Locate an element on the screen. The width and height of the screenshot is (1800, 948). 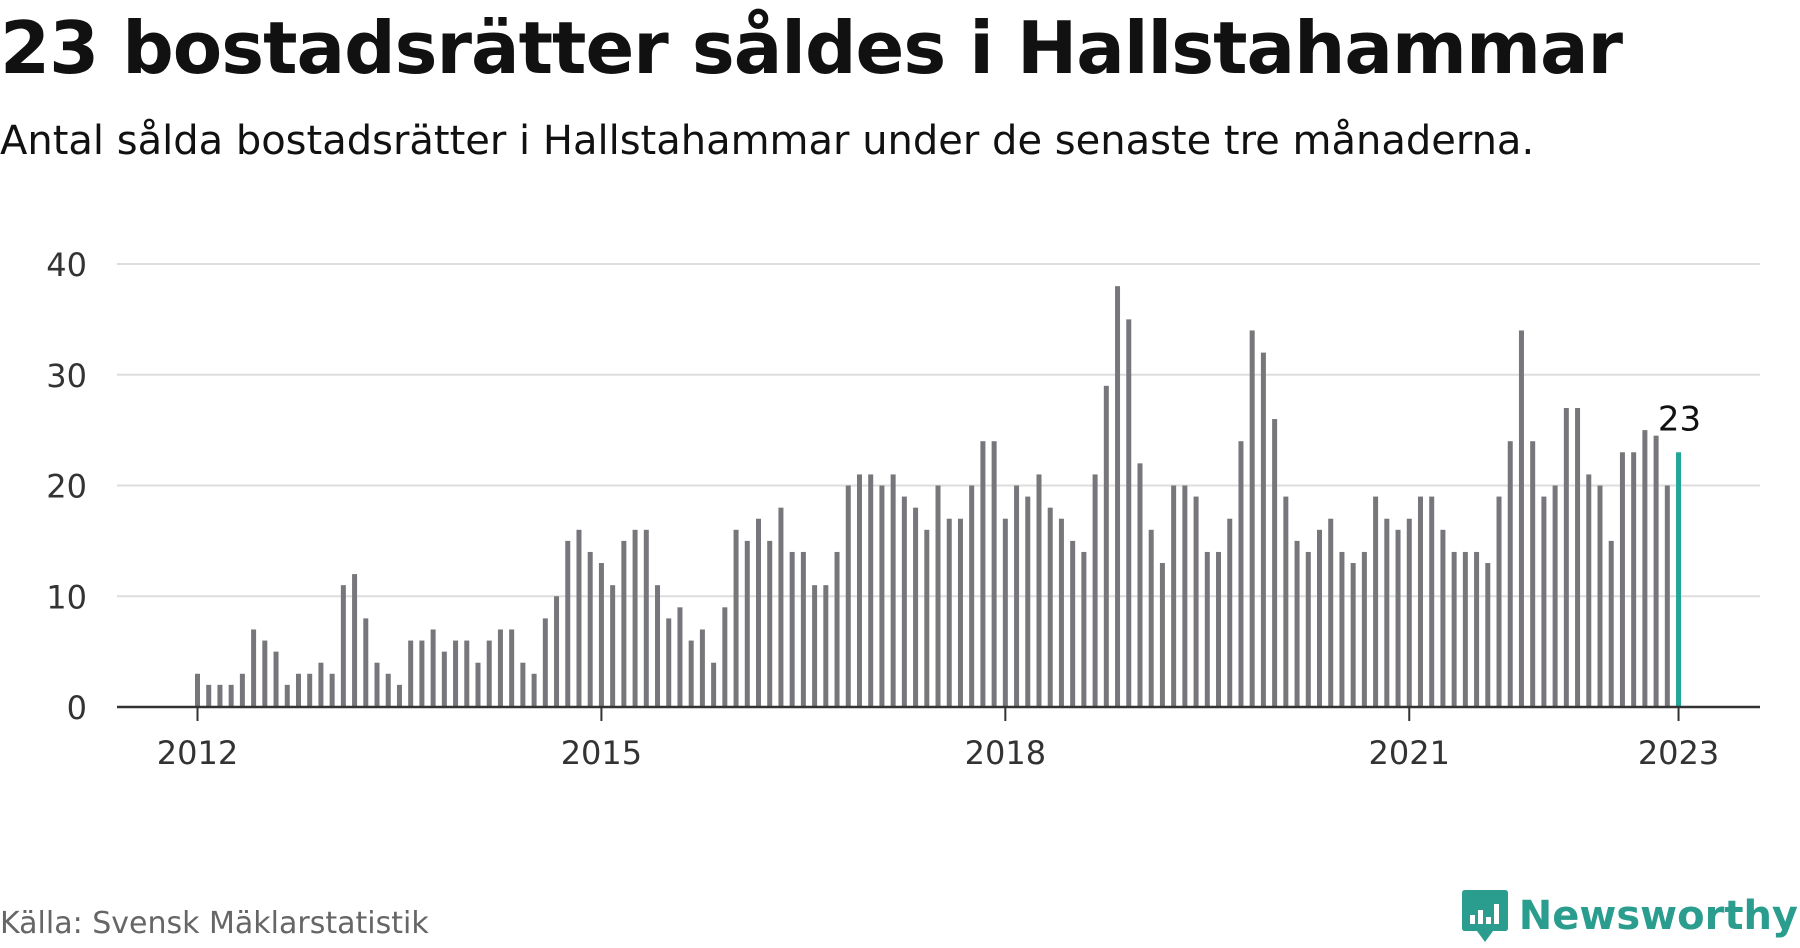
y-tick-label: 40 is located at coordinates (66, 265).